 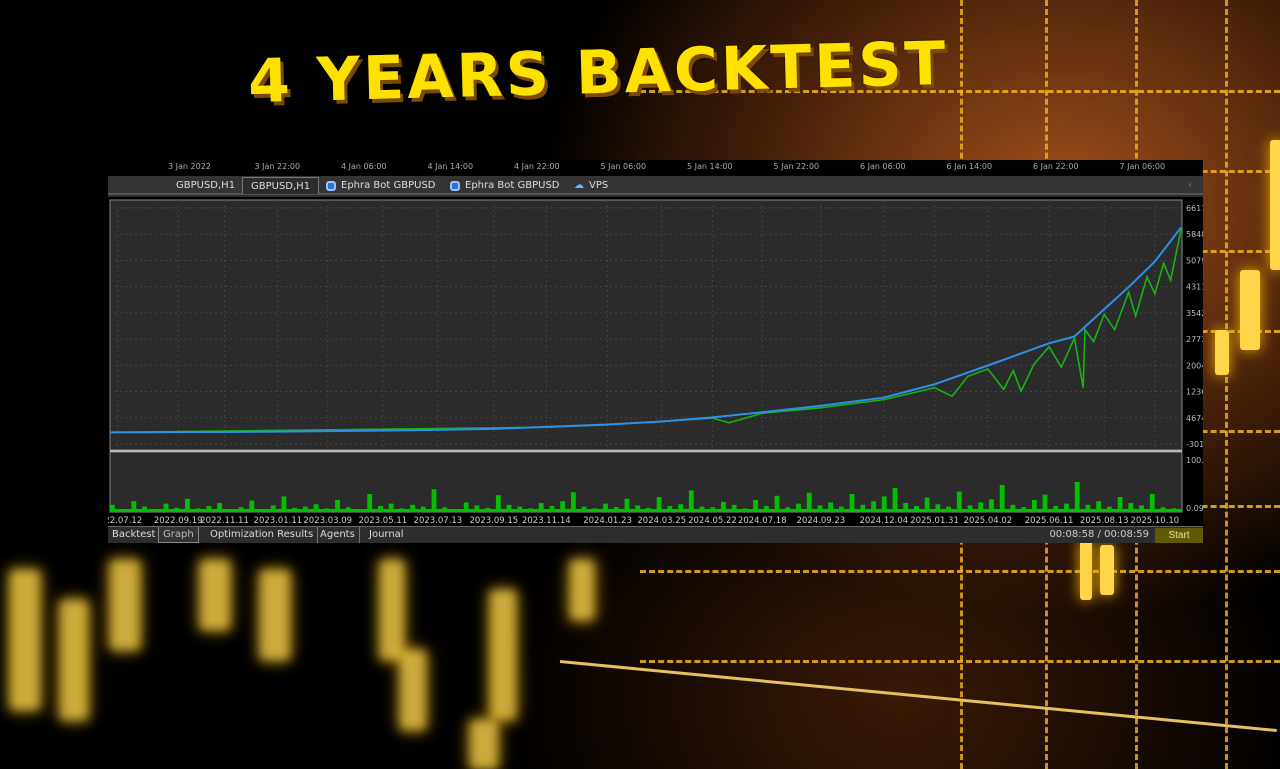 What do you see at coordinates (883, 166) in the screenshot?
I see `top-axis-label: 6 Jan 06:00` at bounding box center [883, 166].